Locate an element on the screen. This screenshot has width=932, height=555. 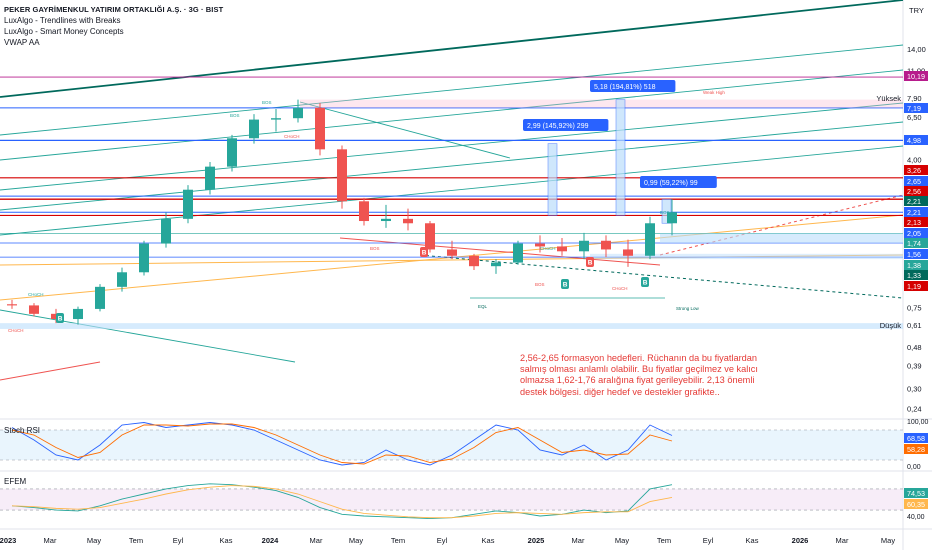
price-tick-label: 11,00 is located at coordinates (916, 70).